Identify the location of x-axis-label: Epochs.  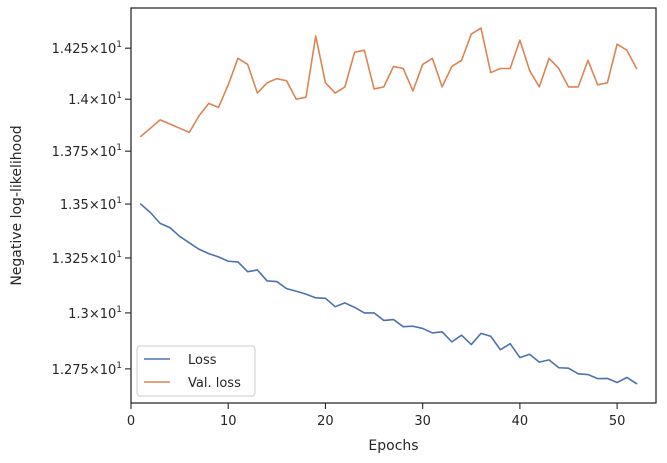
(393, 446).